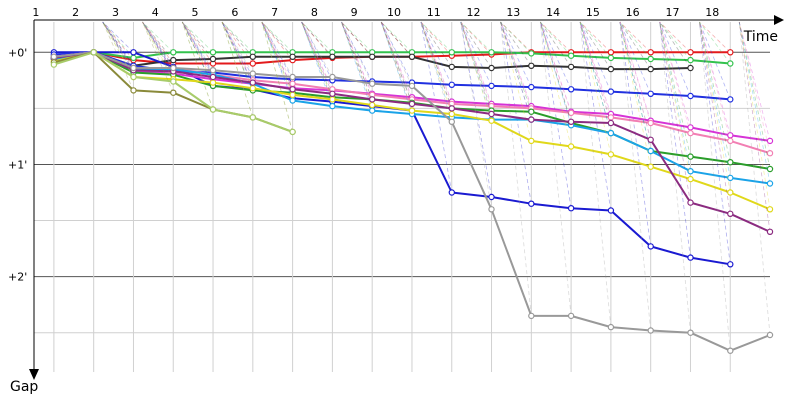  What do you see at coordinates (593, 12) in the screenshot?
I see `x-tick-label: 15` at bounding box center [593, 12].